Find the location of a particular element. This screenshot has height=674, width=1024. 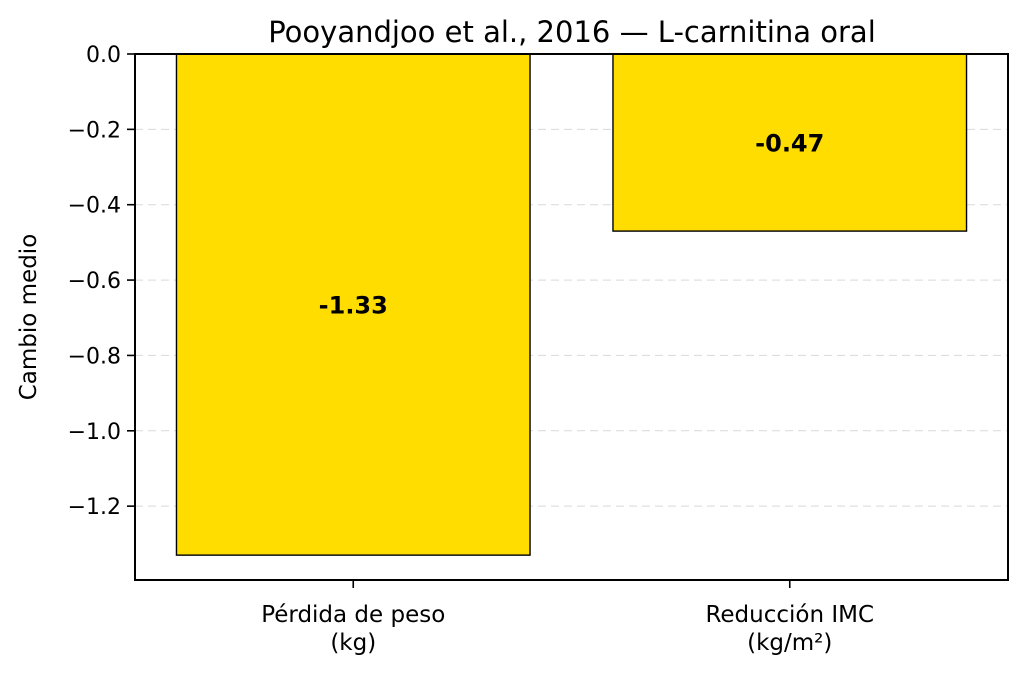

data-label: -1.33 is located at coordinates (353, 306).